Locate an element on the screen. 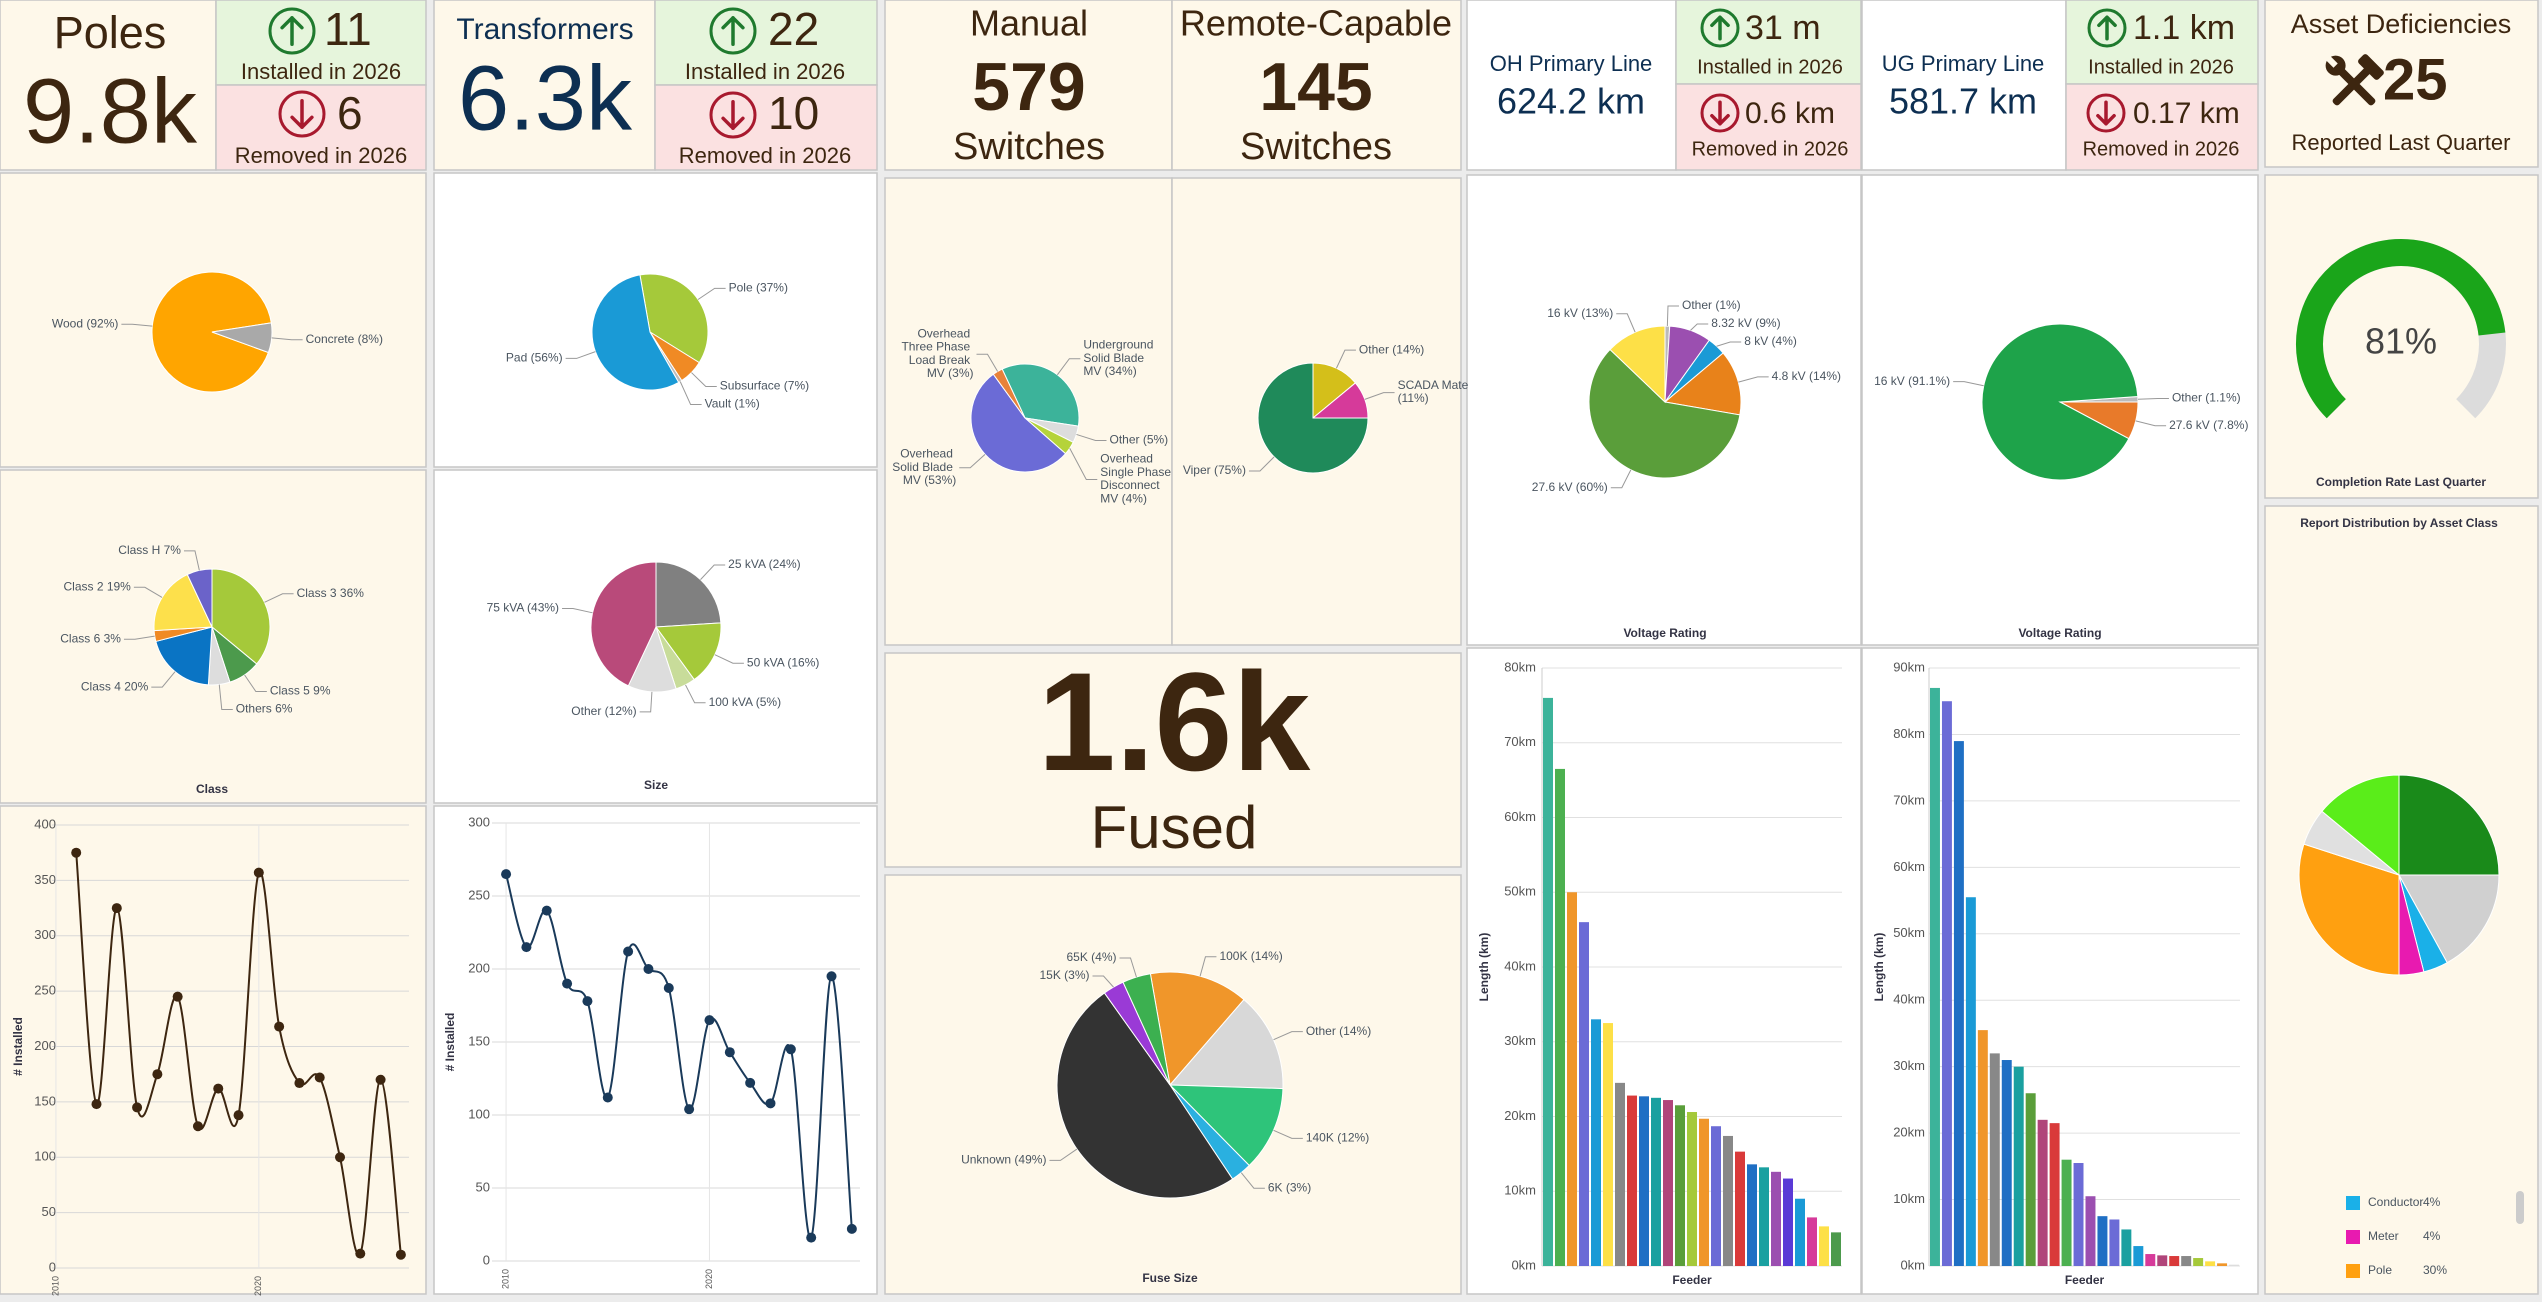  pie-label: SCADA Mate (11%) is located at coordinates (1435, 391).